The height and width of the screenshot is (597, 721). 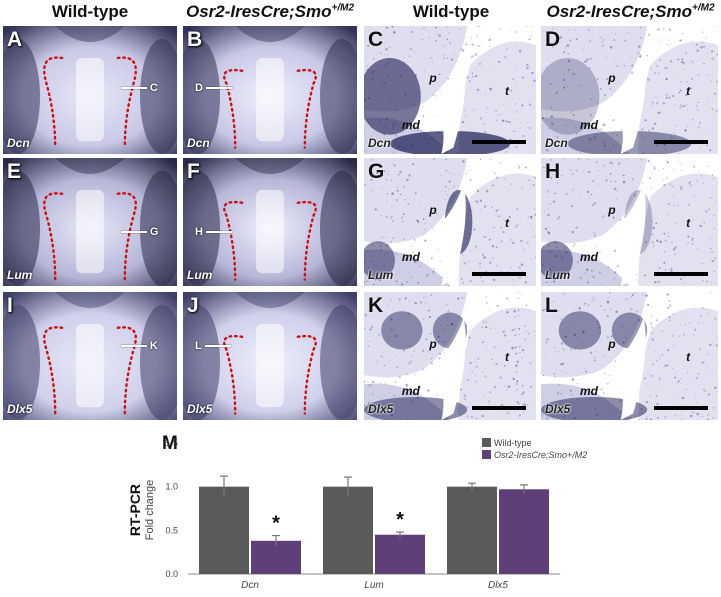 I want to click on panel-letter: E, so click(x=14, y=171).